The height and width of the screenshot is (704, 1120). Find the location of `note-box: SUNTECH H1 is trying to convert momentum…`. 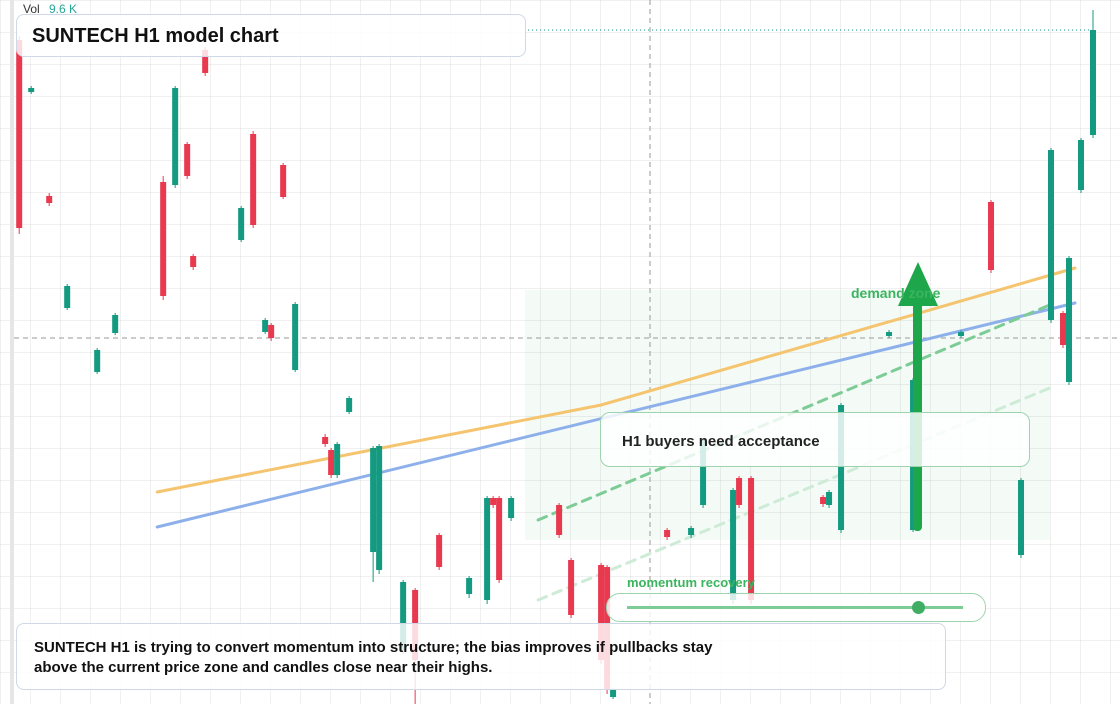

note-box: SUNTECH H1 is trying to convert momentum… is located at coordinates (481, 656).